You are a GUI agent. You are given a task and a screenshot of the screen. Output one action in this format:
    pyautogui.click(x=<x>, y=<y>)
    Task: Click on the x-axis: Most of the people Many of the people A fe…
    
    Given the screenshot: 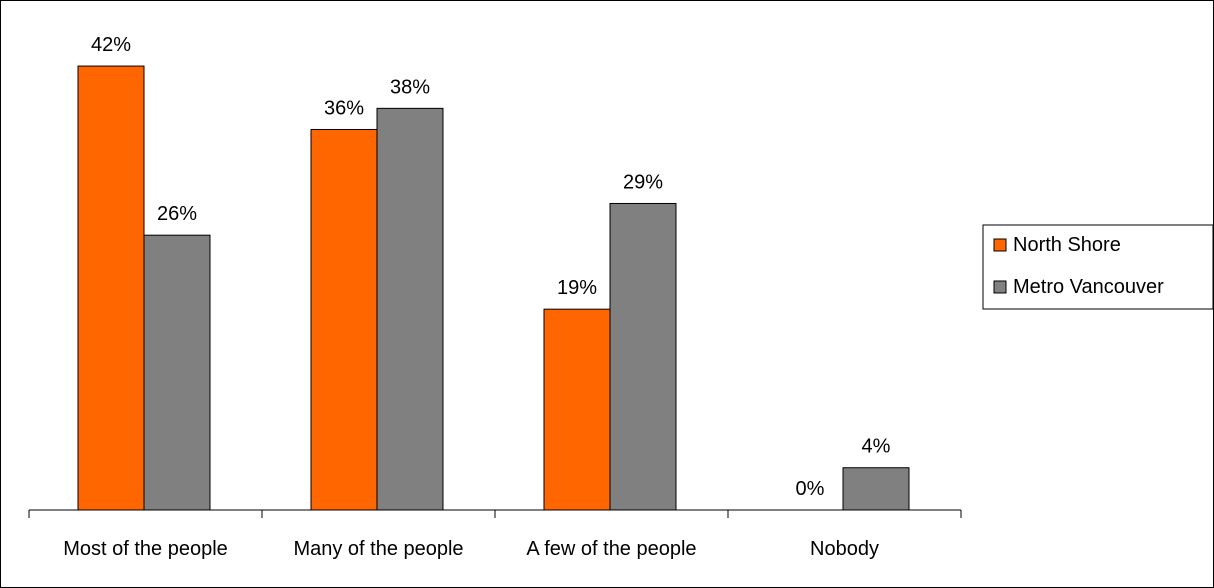 What is the action you would take?
    pyautogui.click(x=495, y=534)
    